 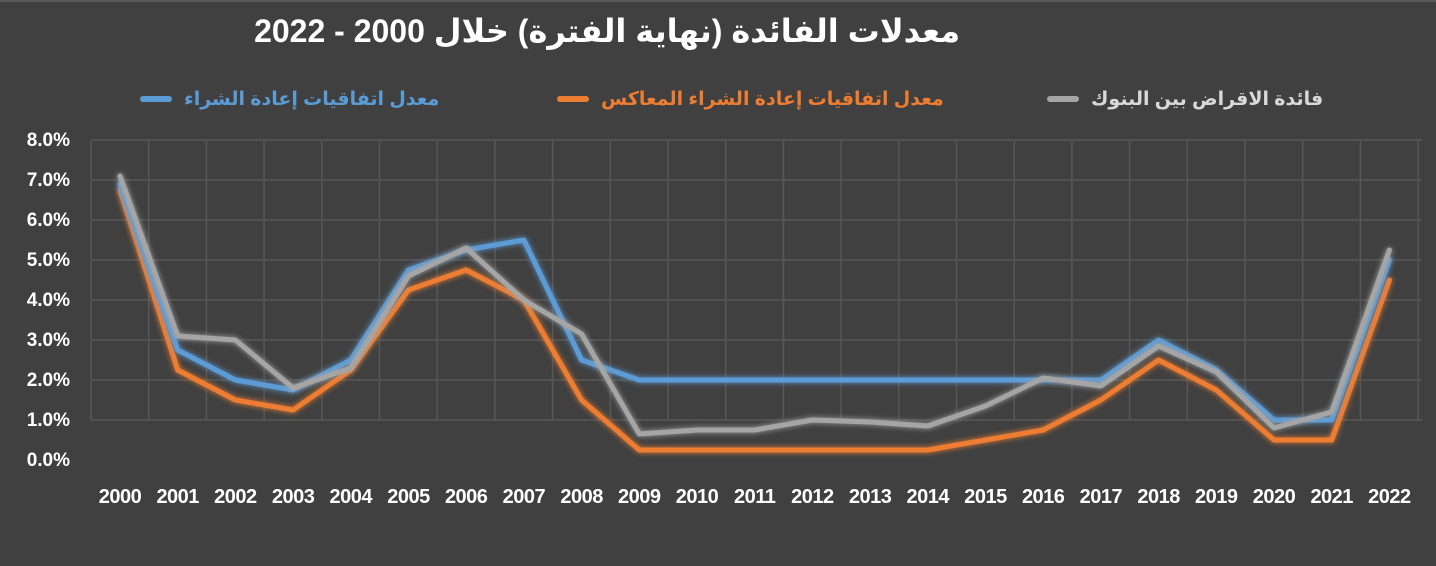 What do you see at coordinates (697, 497) in the screenshot?
I see `x-tick-label: 2010` at bounding box center [697, 497].